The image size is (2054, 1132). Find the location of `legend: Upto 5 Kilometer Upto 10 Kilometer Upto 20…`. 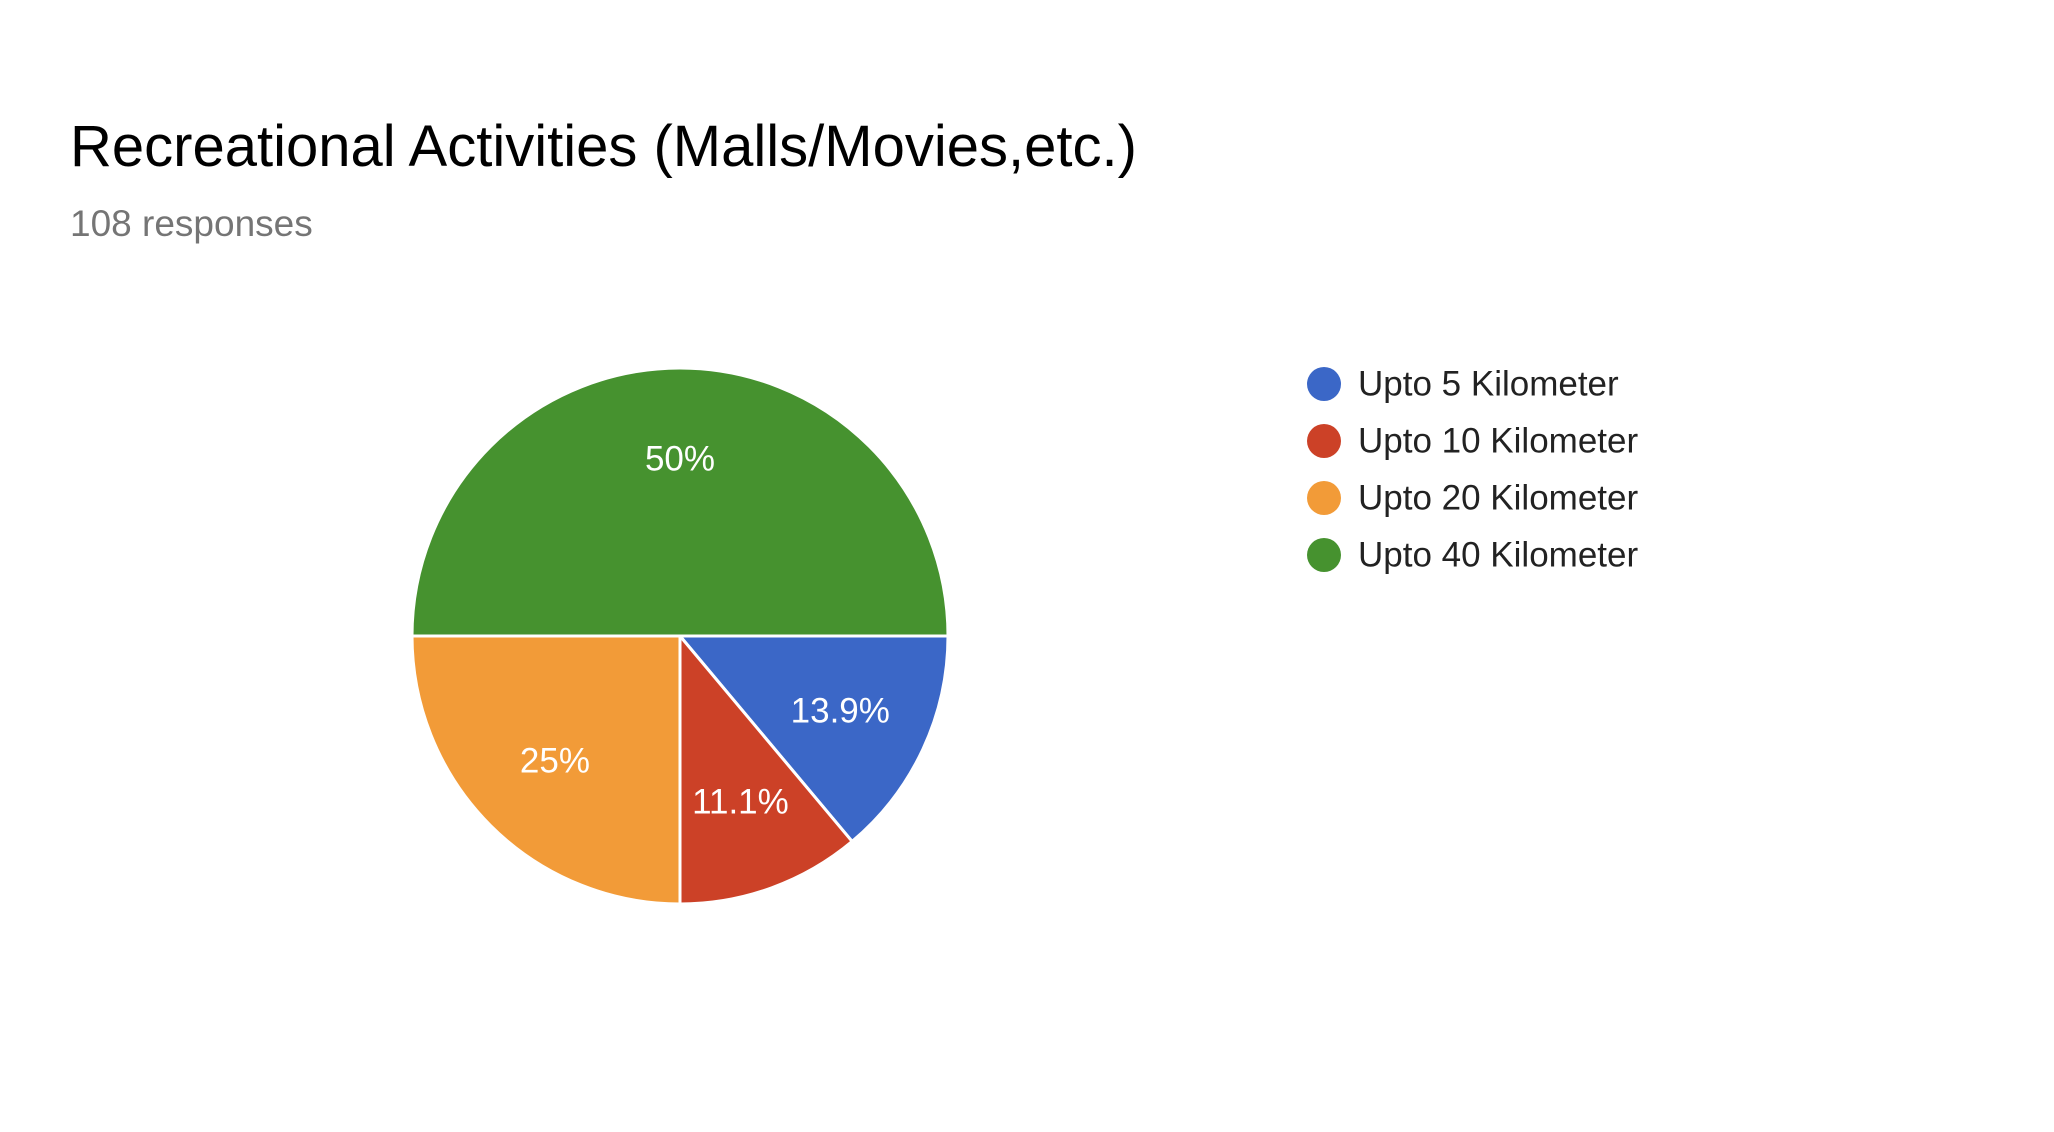

legend: Upto 5 Kilometer Upto 10 Kilometer Upto 20… is located at coordinates (1472, 470).